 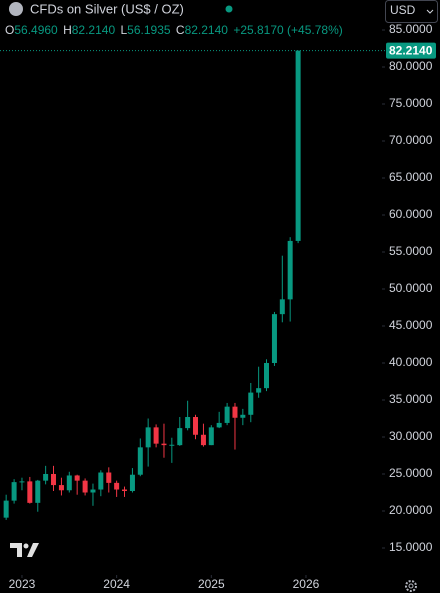 I want to click on y-tick-label: 70.0000, so click(x=411, y=140).